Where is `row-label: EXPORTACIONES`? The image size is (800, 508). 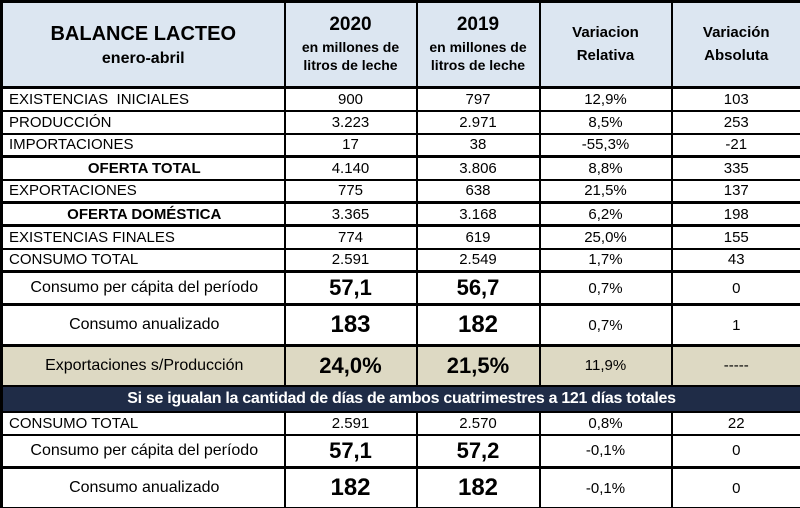
row-label: EXPORTACIONES is located at coordinates (143, 191).